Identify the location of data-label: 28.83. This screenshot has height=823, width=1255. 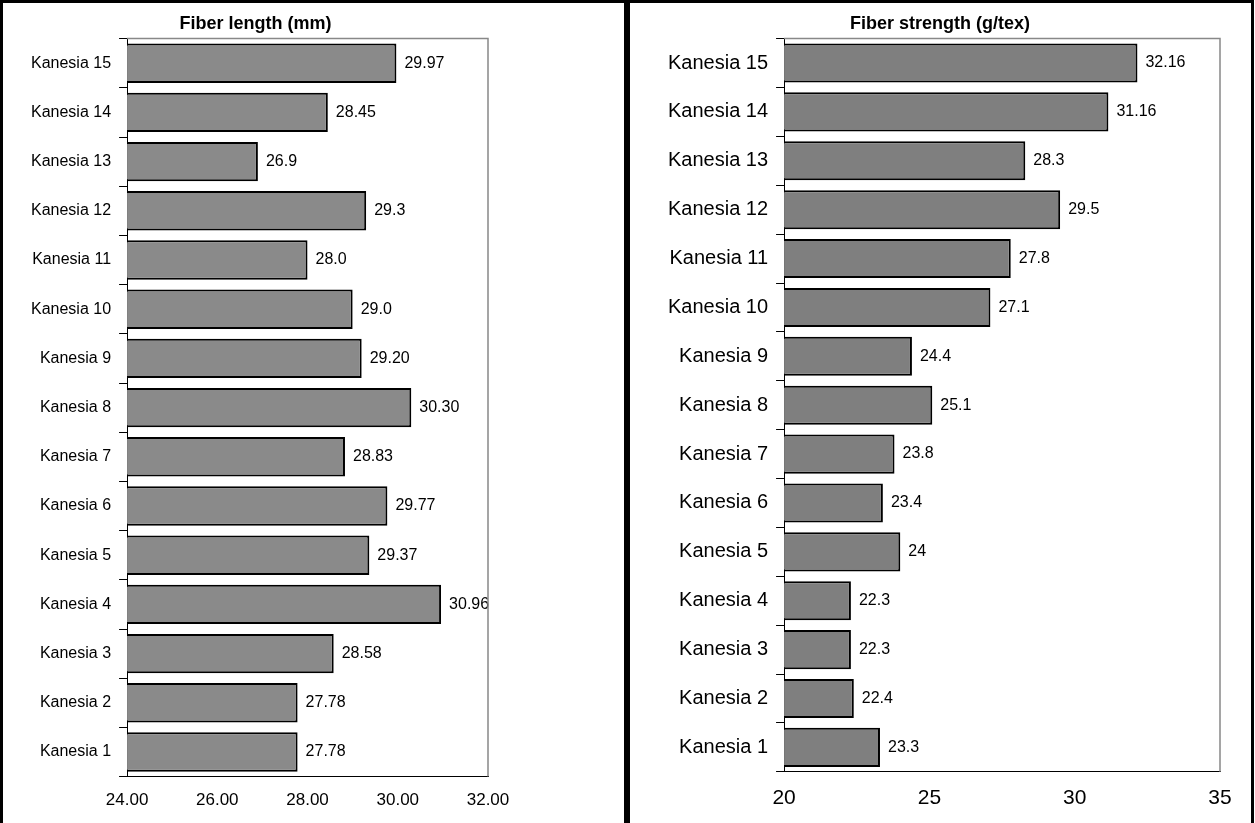
(373, 456).